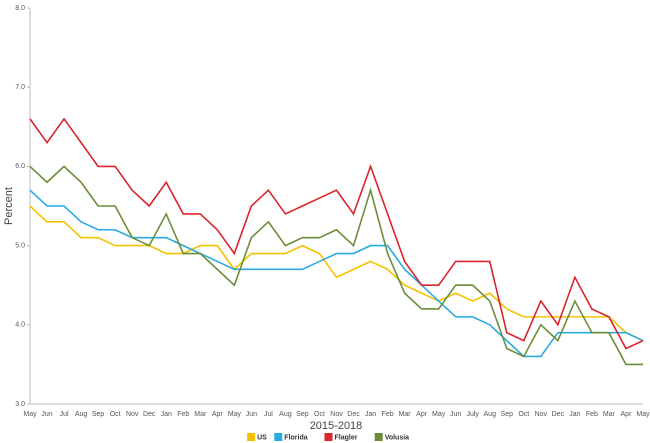  What do you see at coordinates (20, 245) in the screenshot?
I see `y-tick-label: 5.0` at bounding box center [20, 245].